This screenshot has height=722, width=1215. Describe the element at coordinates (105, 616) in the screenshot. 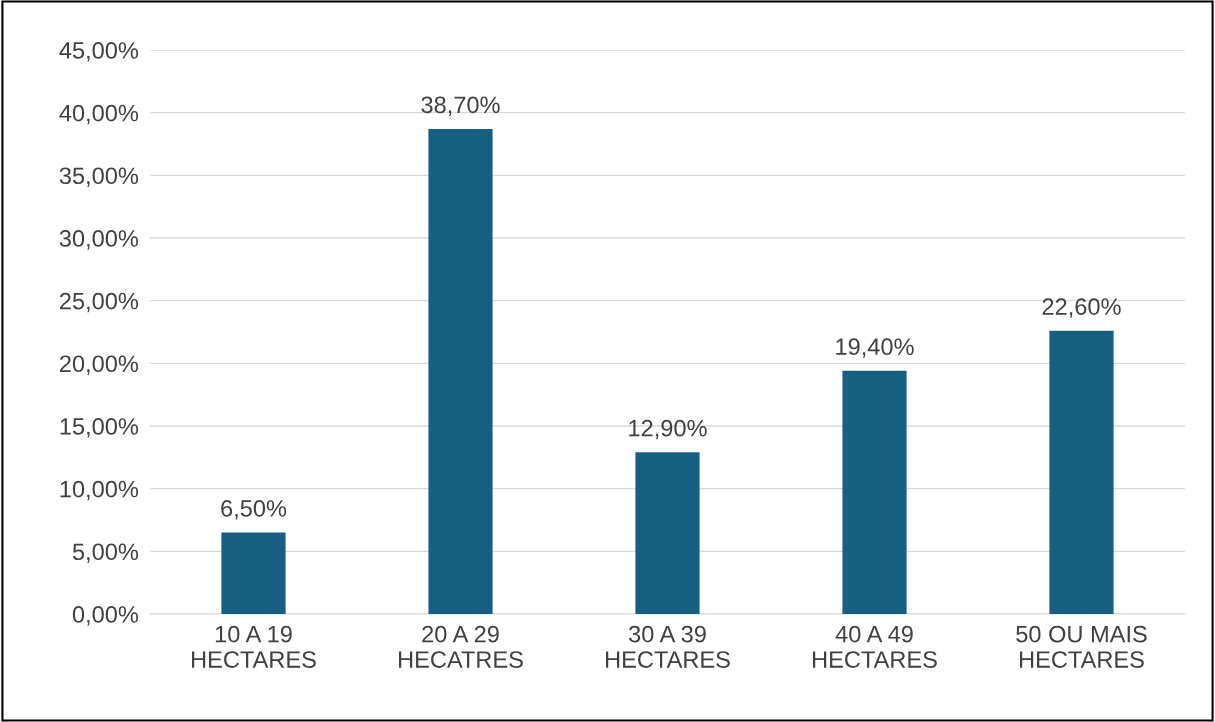

I see `y-tick-label: 0,00%` at that location.